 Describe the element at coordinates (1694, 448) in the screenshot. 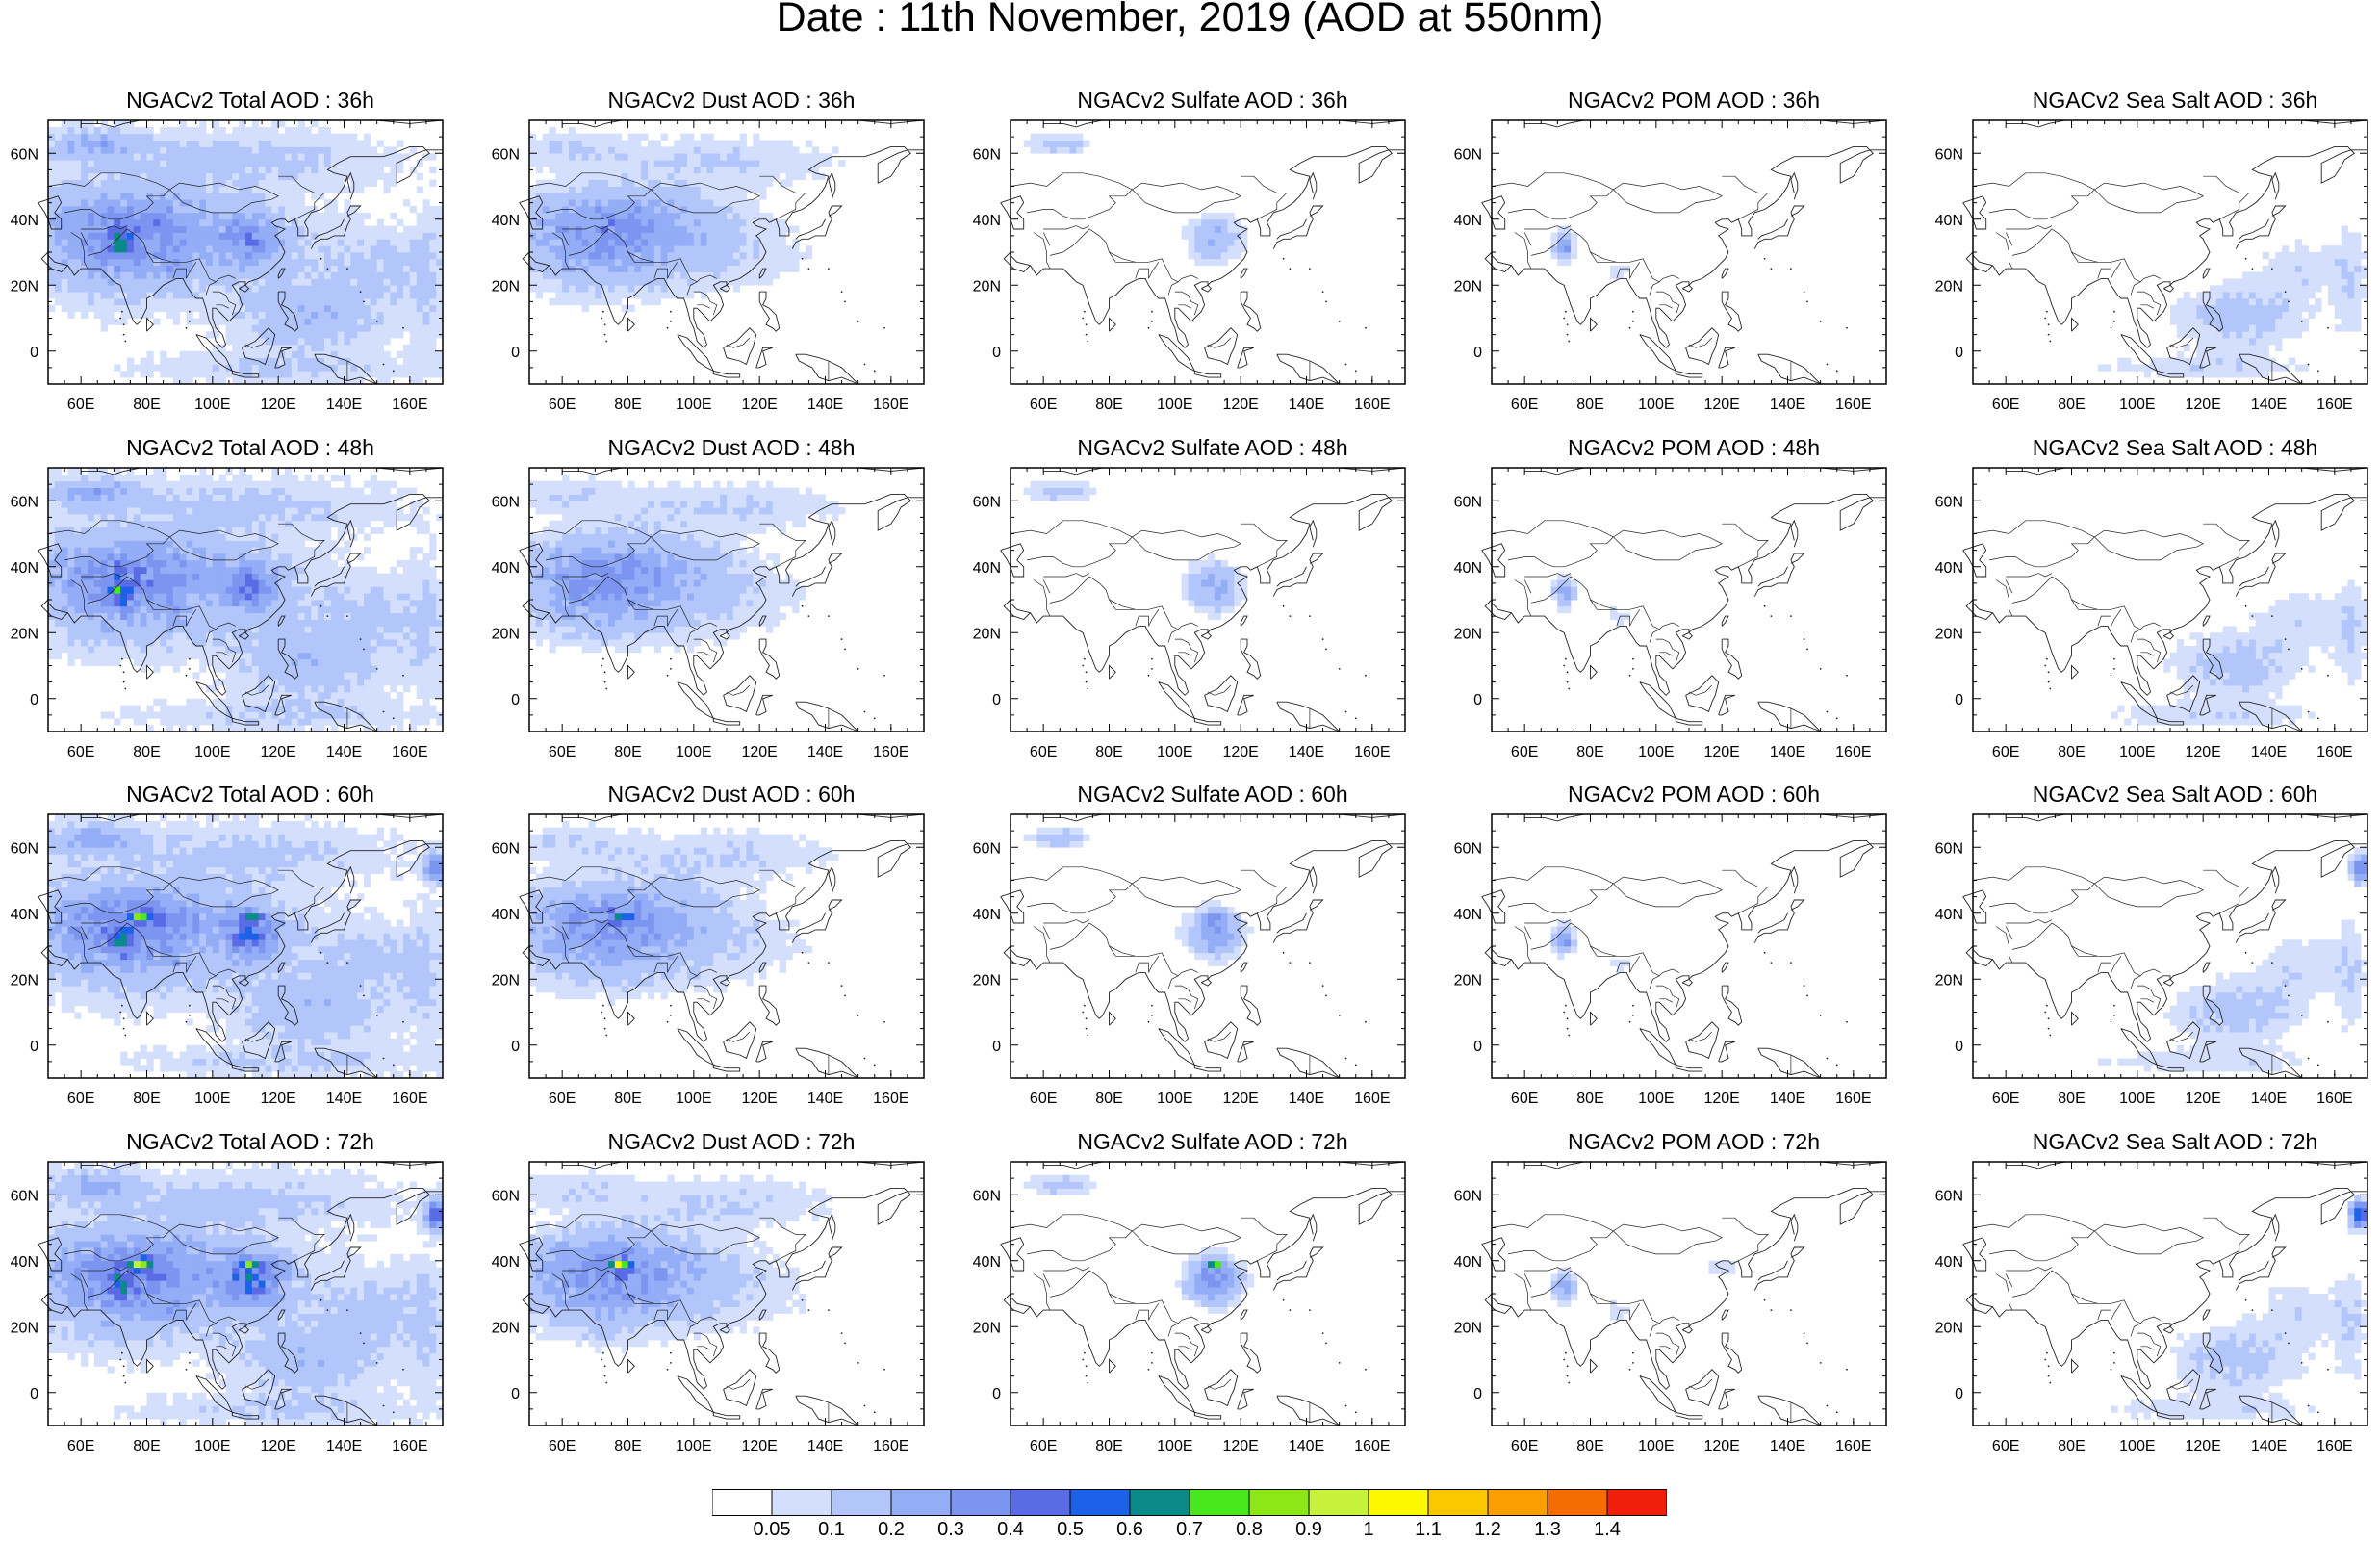

I see `panel-title: NGACv2 POM AOD : 48h` at that location.